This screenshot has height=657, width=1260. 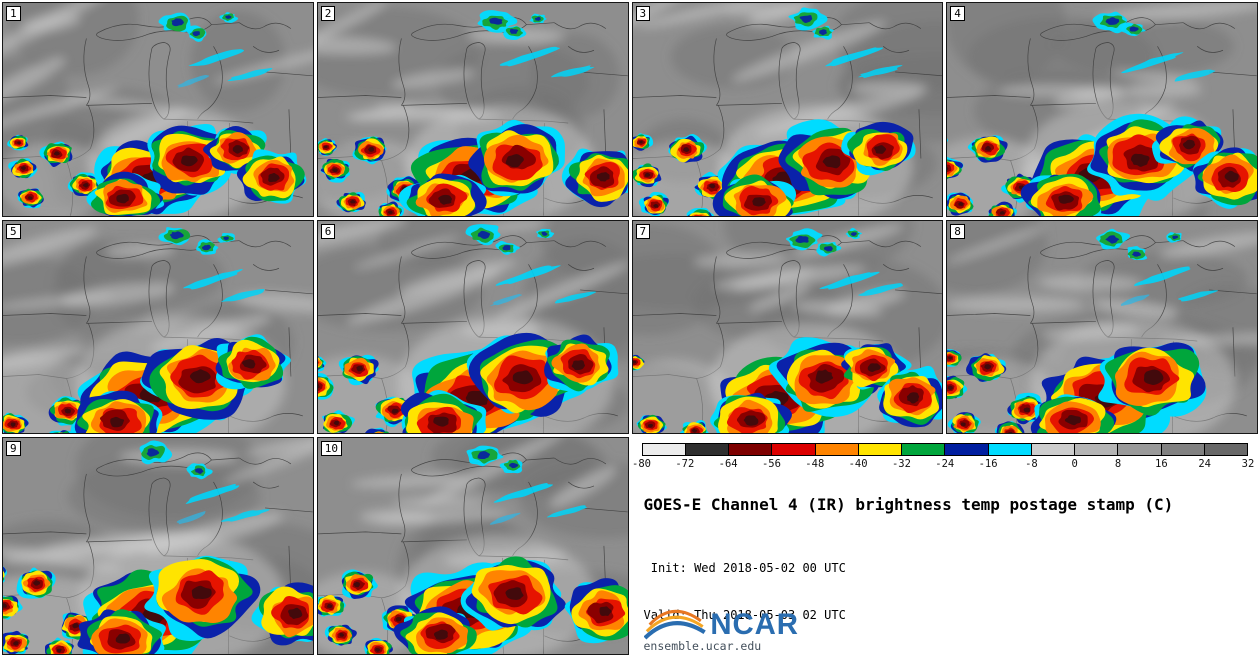 I want to click on colorbar-tick-label: -32, so click(x=901, y=464).